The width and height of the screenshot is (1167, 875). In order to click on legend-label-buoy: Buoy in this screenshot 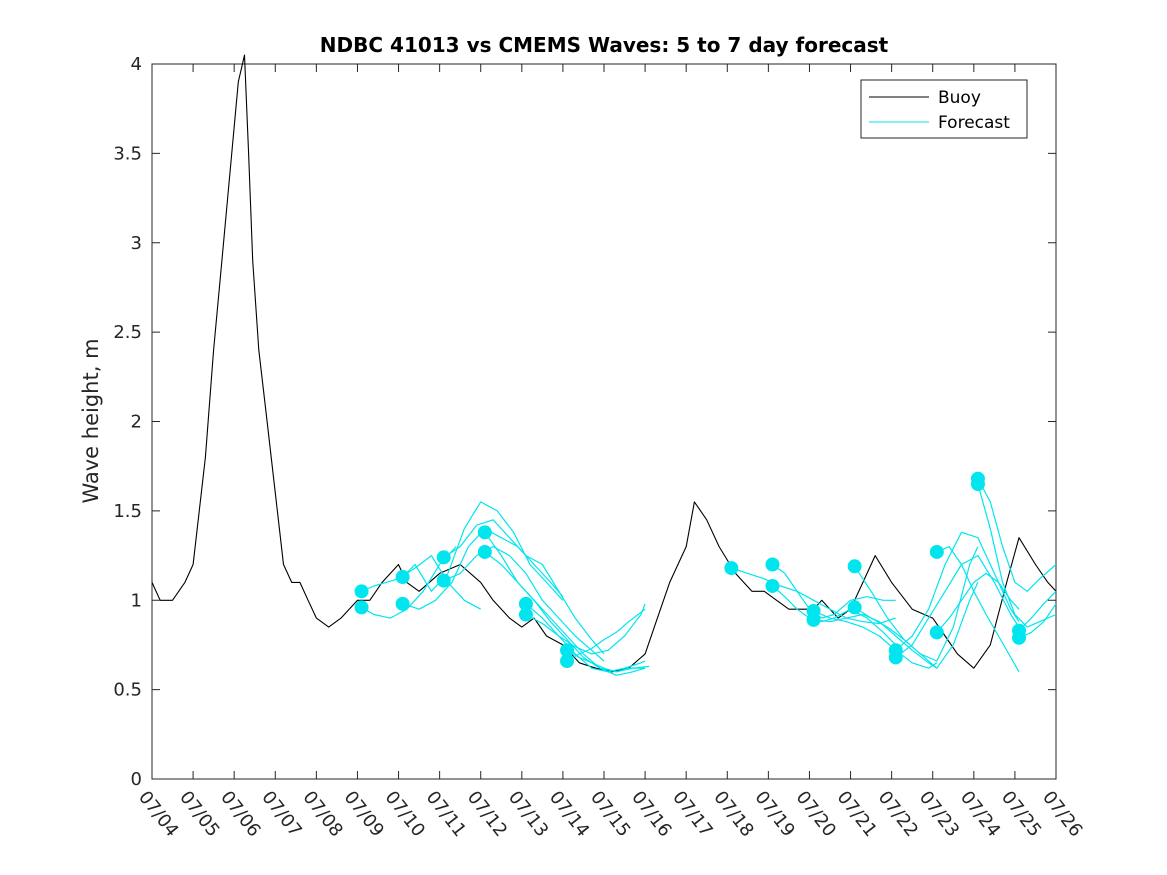, I will do `click(959, 98)`.